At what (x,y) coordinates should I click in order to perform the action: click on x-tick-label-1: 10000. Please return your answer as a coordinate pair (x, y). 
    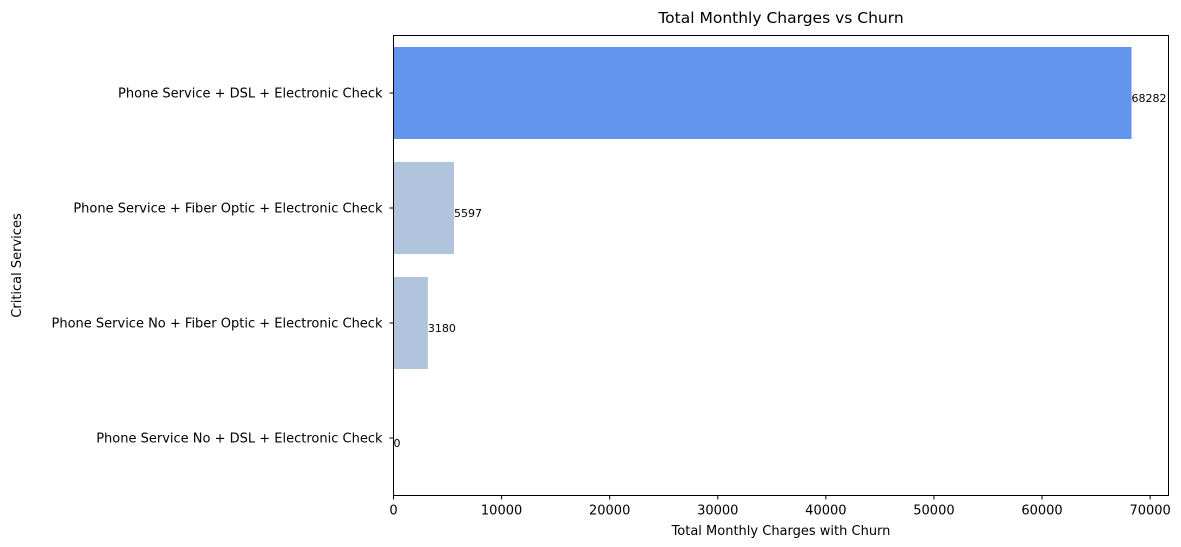
    Looking at the image, I should click on (501, 511).